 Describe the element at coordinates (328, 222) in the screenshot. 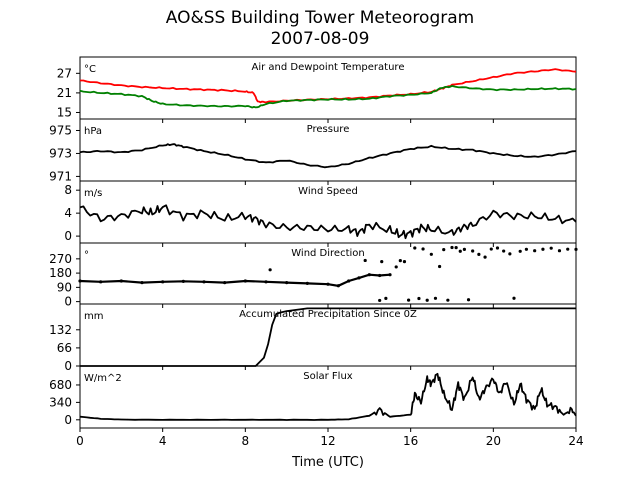

I see `wind-speed-line` at that location.